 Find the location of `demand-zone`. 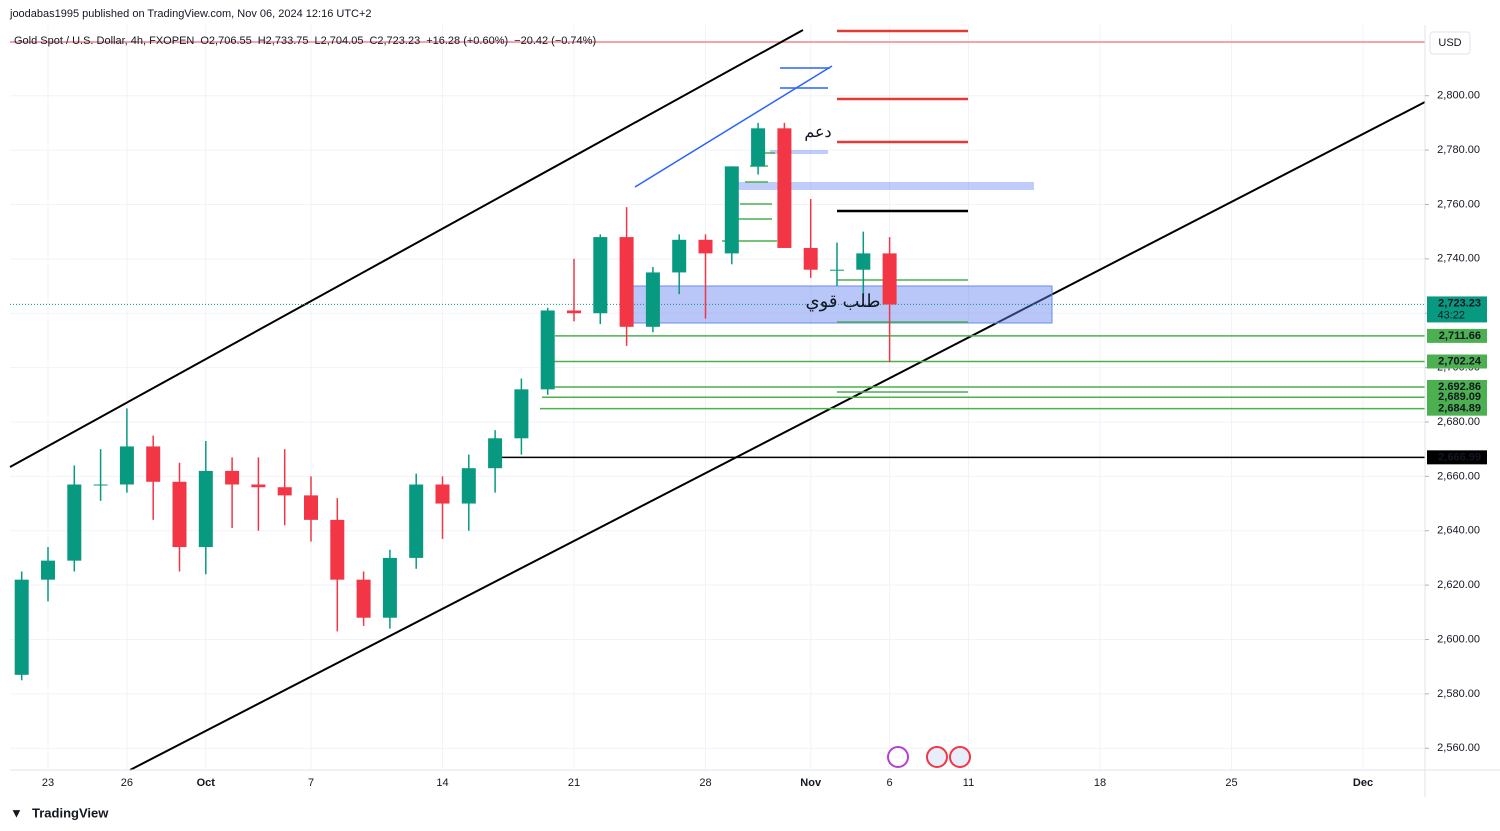

demand-zone is located at coordinates (840, 304).